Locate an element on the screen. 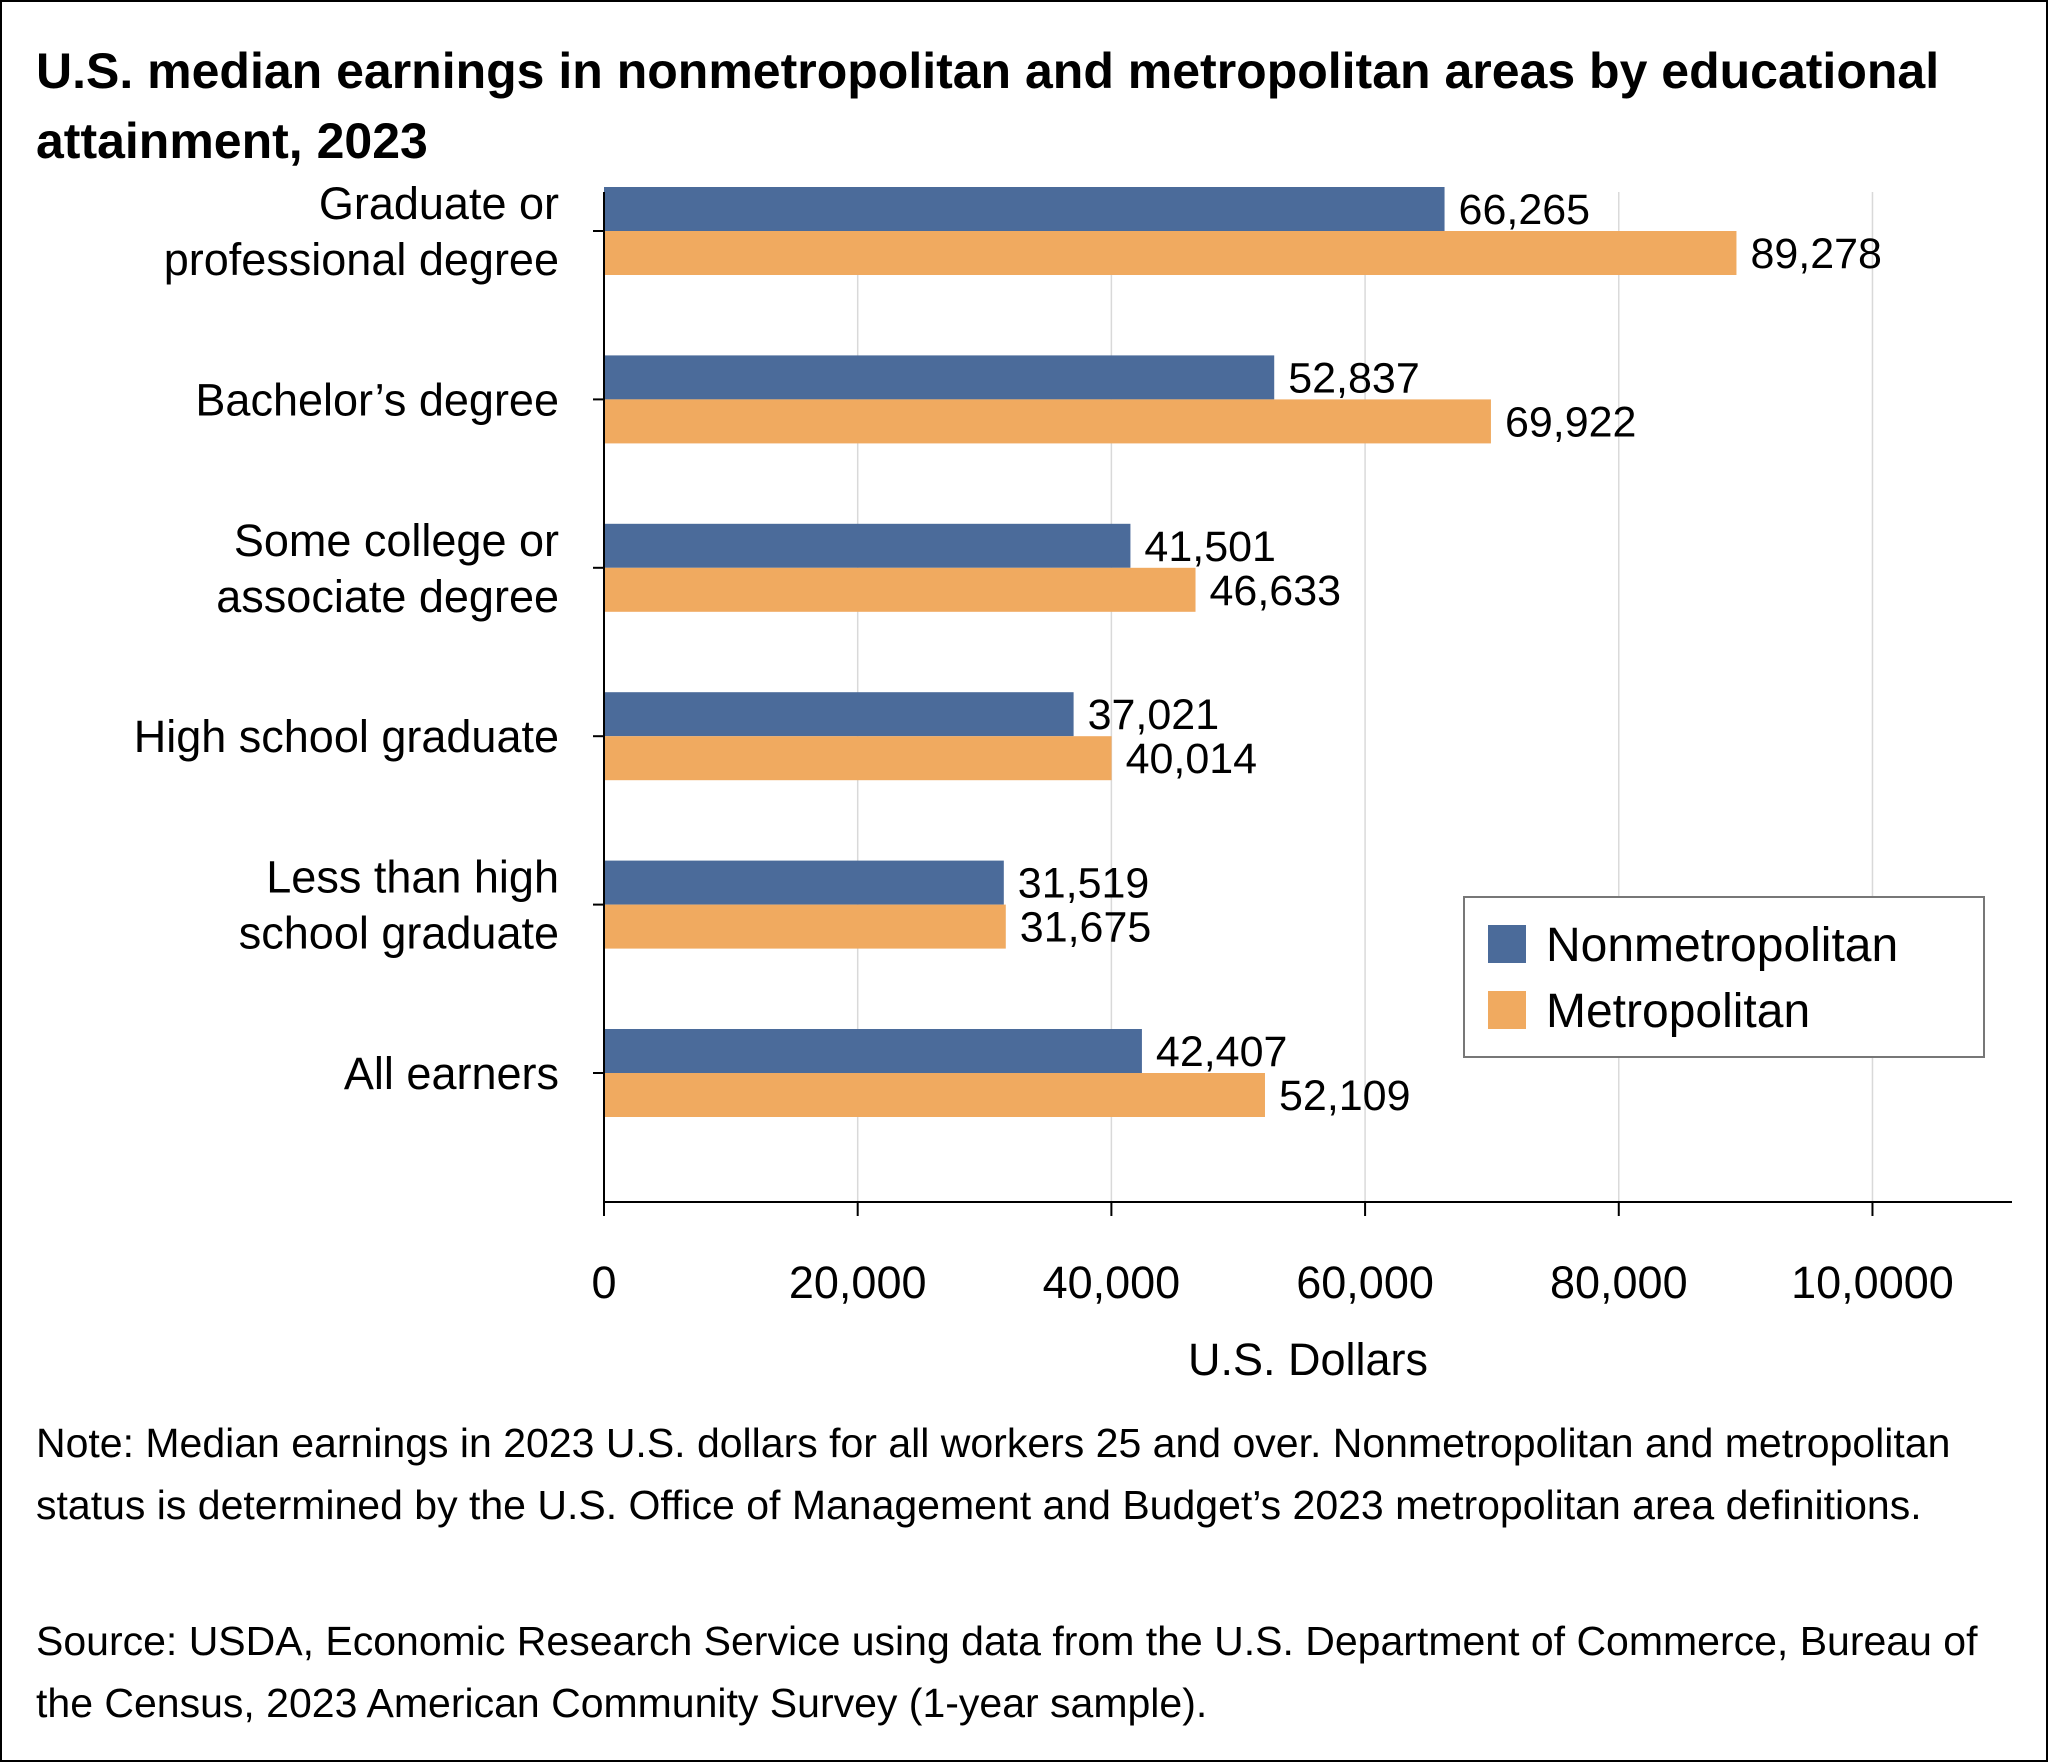  value-label-nonmetro-5: 42,407 is located at coordinates (1222, 1052).